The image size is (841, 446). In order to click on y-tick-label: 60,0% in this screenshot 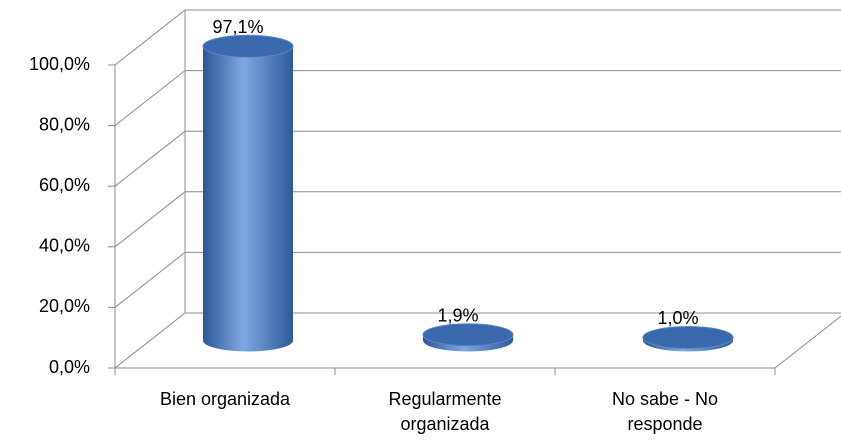, I will do `click(64, 185)`.